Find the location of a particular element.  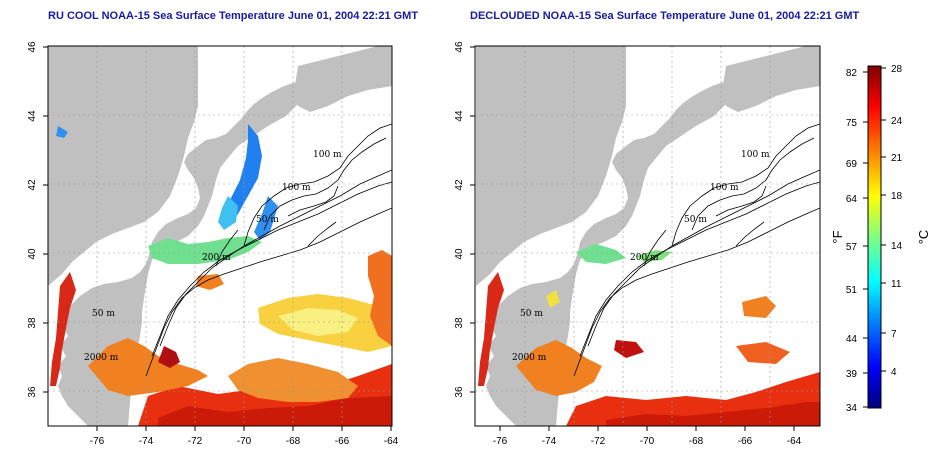

c-tick: 18 is located at coordinates (897, 196).